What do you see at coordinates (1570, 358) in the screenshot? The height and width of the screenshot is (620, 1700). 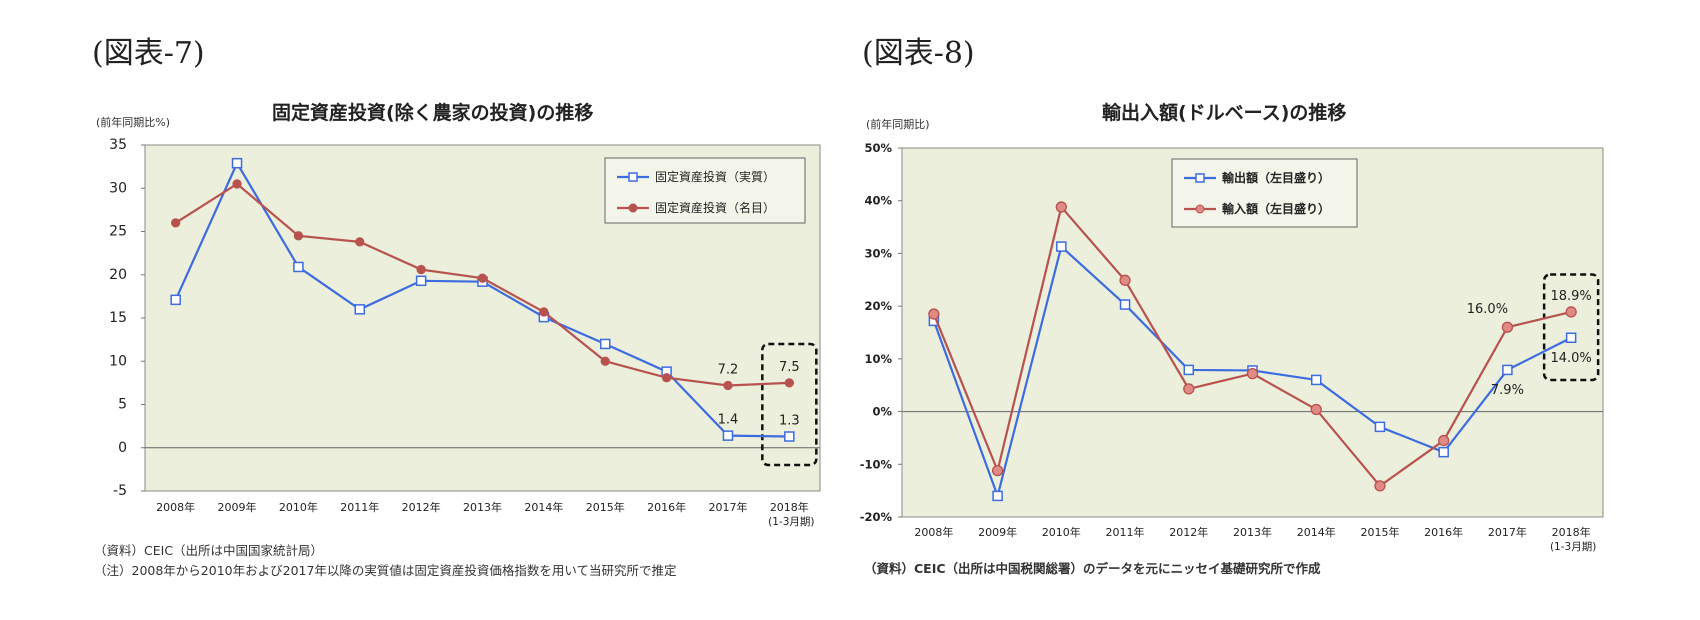 I see `data-label: 14.0%` at bounding box center [1570, 358].